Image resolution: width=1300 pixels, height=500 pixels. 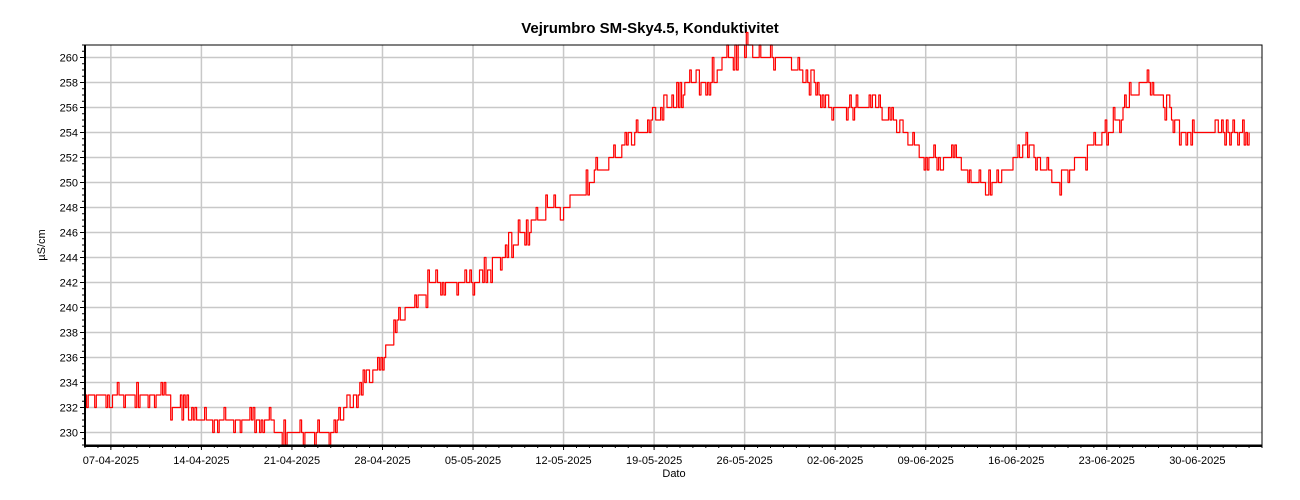 I want to click on y-tick-label: 244, so click(x=69, y=259).